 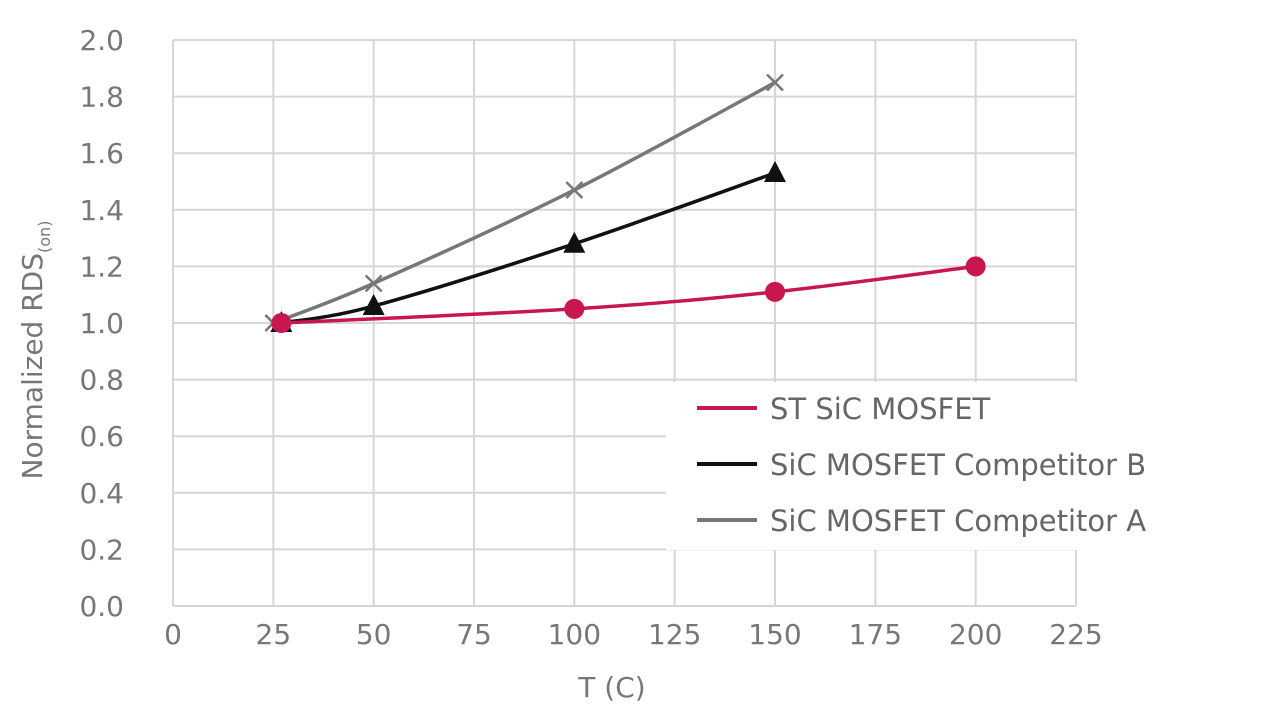 I want to click on x-tick-label: 125, so click(x=674, y=634).